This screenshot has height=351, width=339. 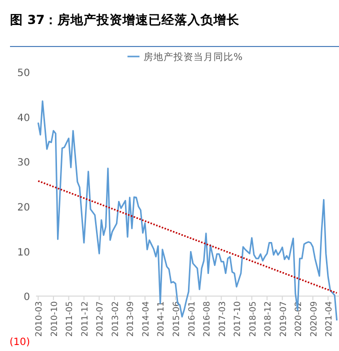 I want to click on x-tick-label: 2019-07, so click(x=283, y=319).